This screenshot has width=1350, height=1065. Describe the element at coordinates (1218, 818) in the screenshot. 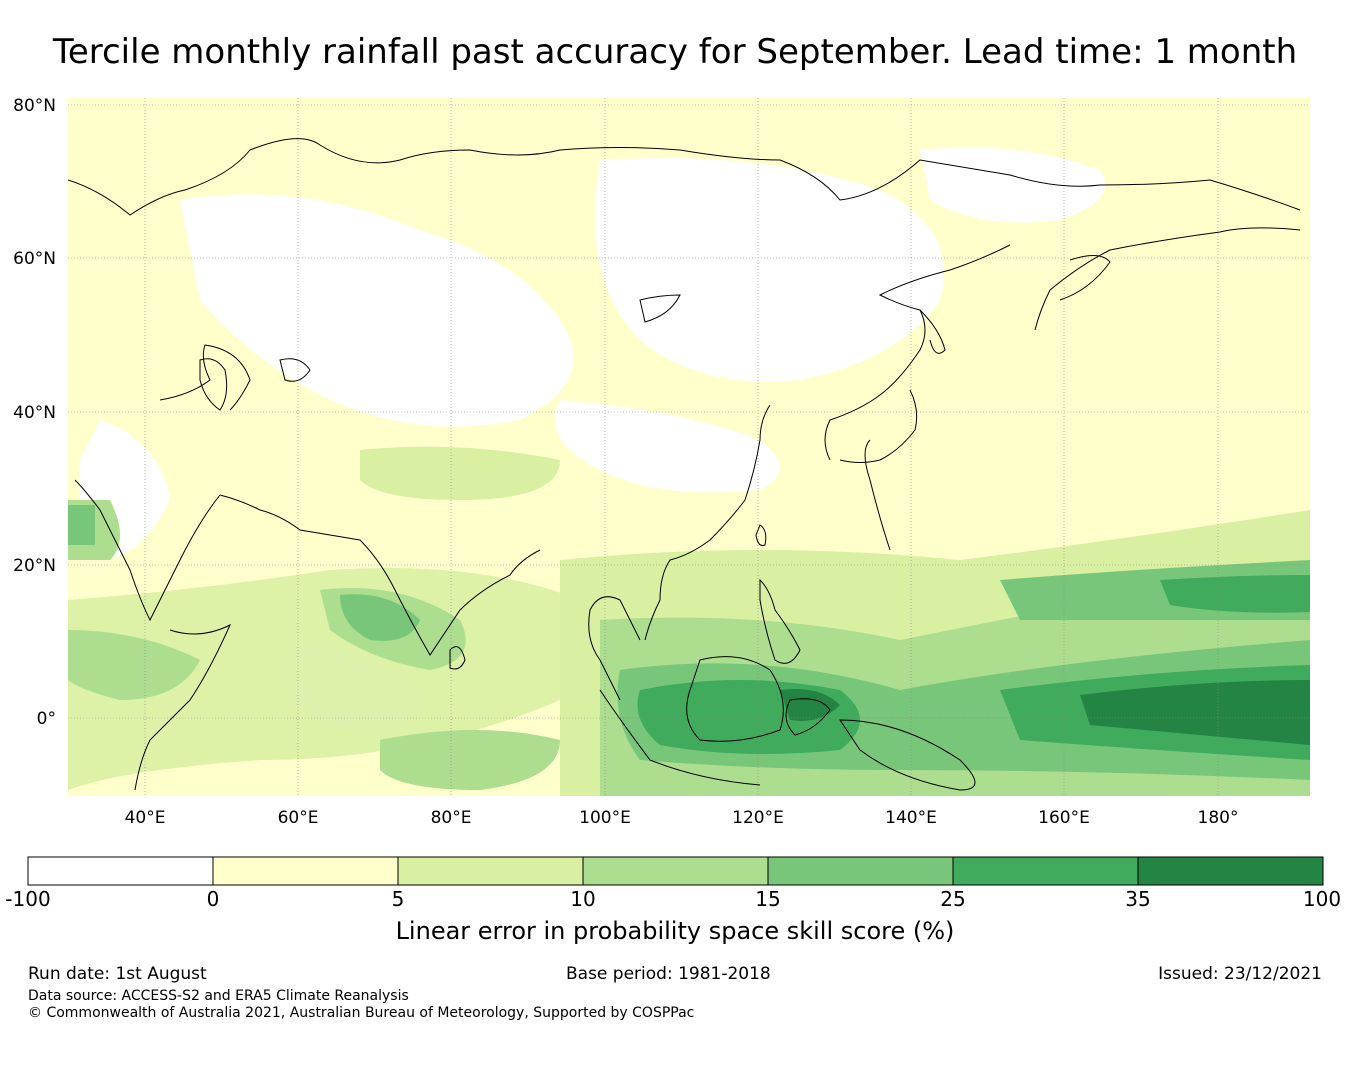

I see `lon-label: 180°` at that location.